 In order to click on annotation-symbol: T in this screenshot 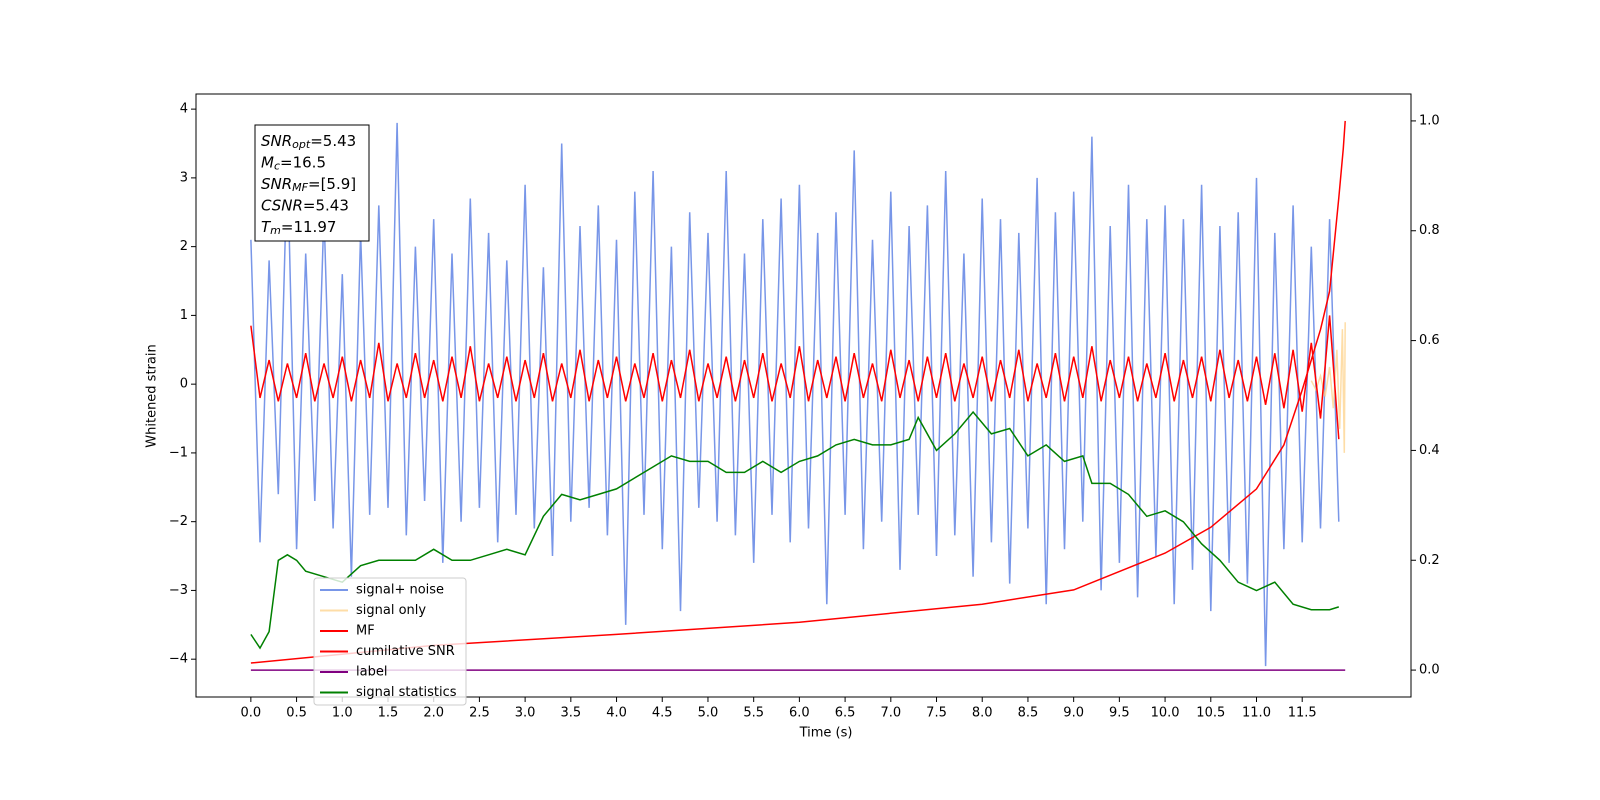, I will do `click(266, 227)`.